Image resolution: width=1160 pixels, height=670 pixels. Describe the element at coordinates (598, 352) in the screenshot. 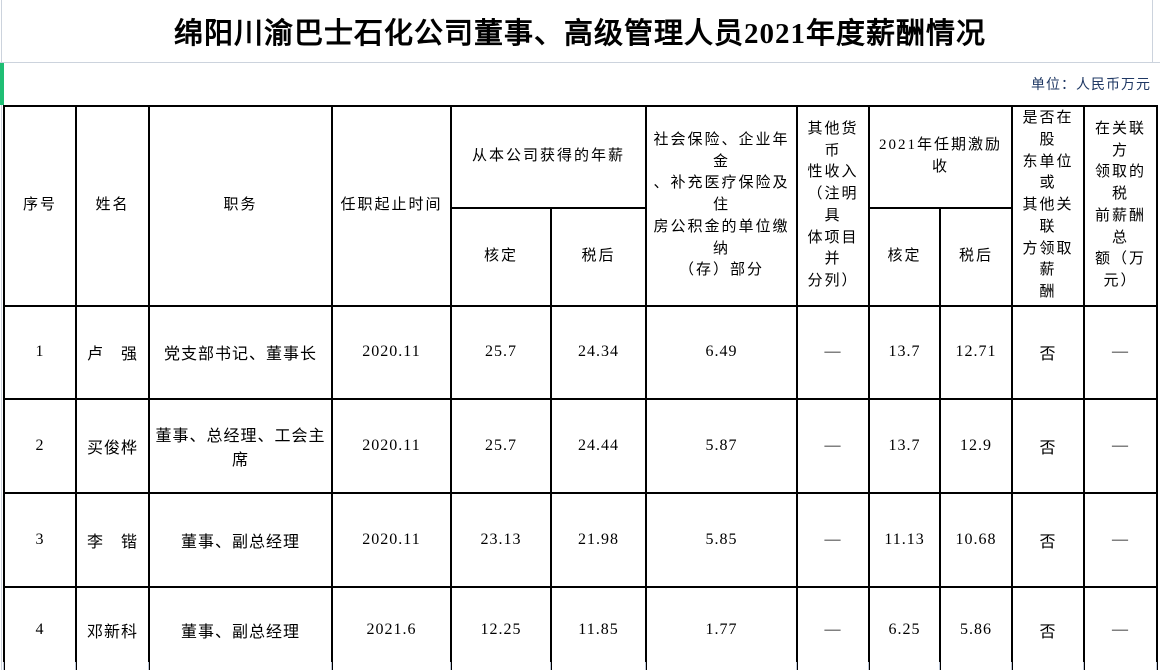

I see `cell-salary-after-tax: 24.34` at that location.